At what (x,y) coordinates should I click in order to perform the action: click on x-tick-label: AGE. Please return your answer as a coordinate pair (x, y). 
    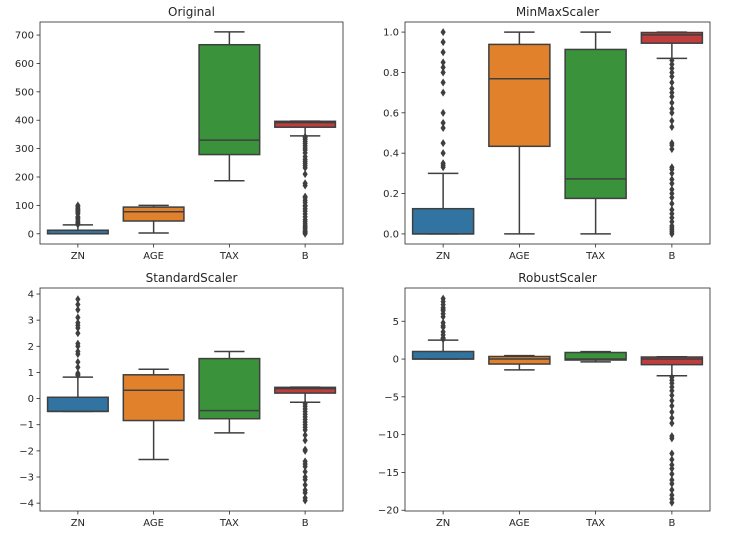
    Looking at the image, I should click on (519, 256).